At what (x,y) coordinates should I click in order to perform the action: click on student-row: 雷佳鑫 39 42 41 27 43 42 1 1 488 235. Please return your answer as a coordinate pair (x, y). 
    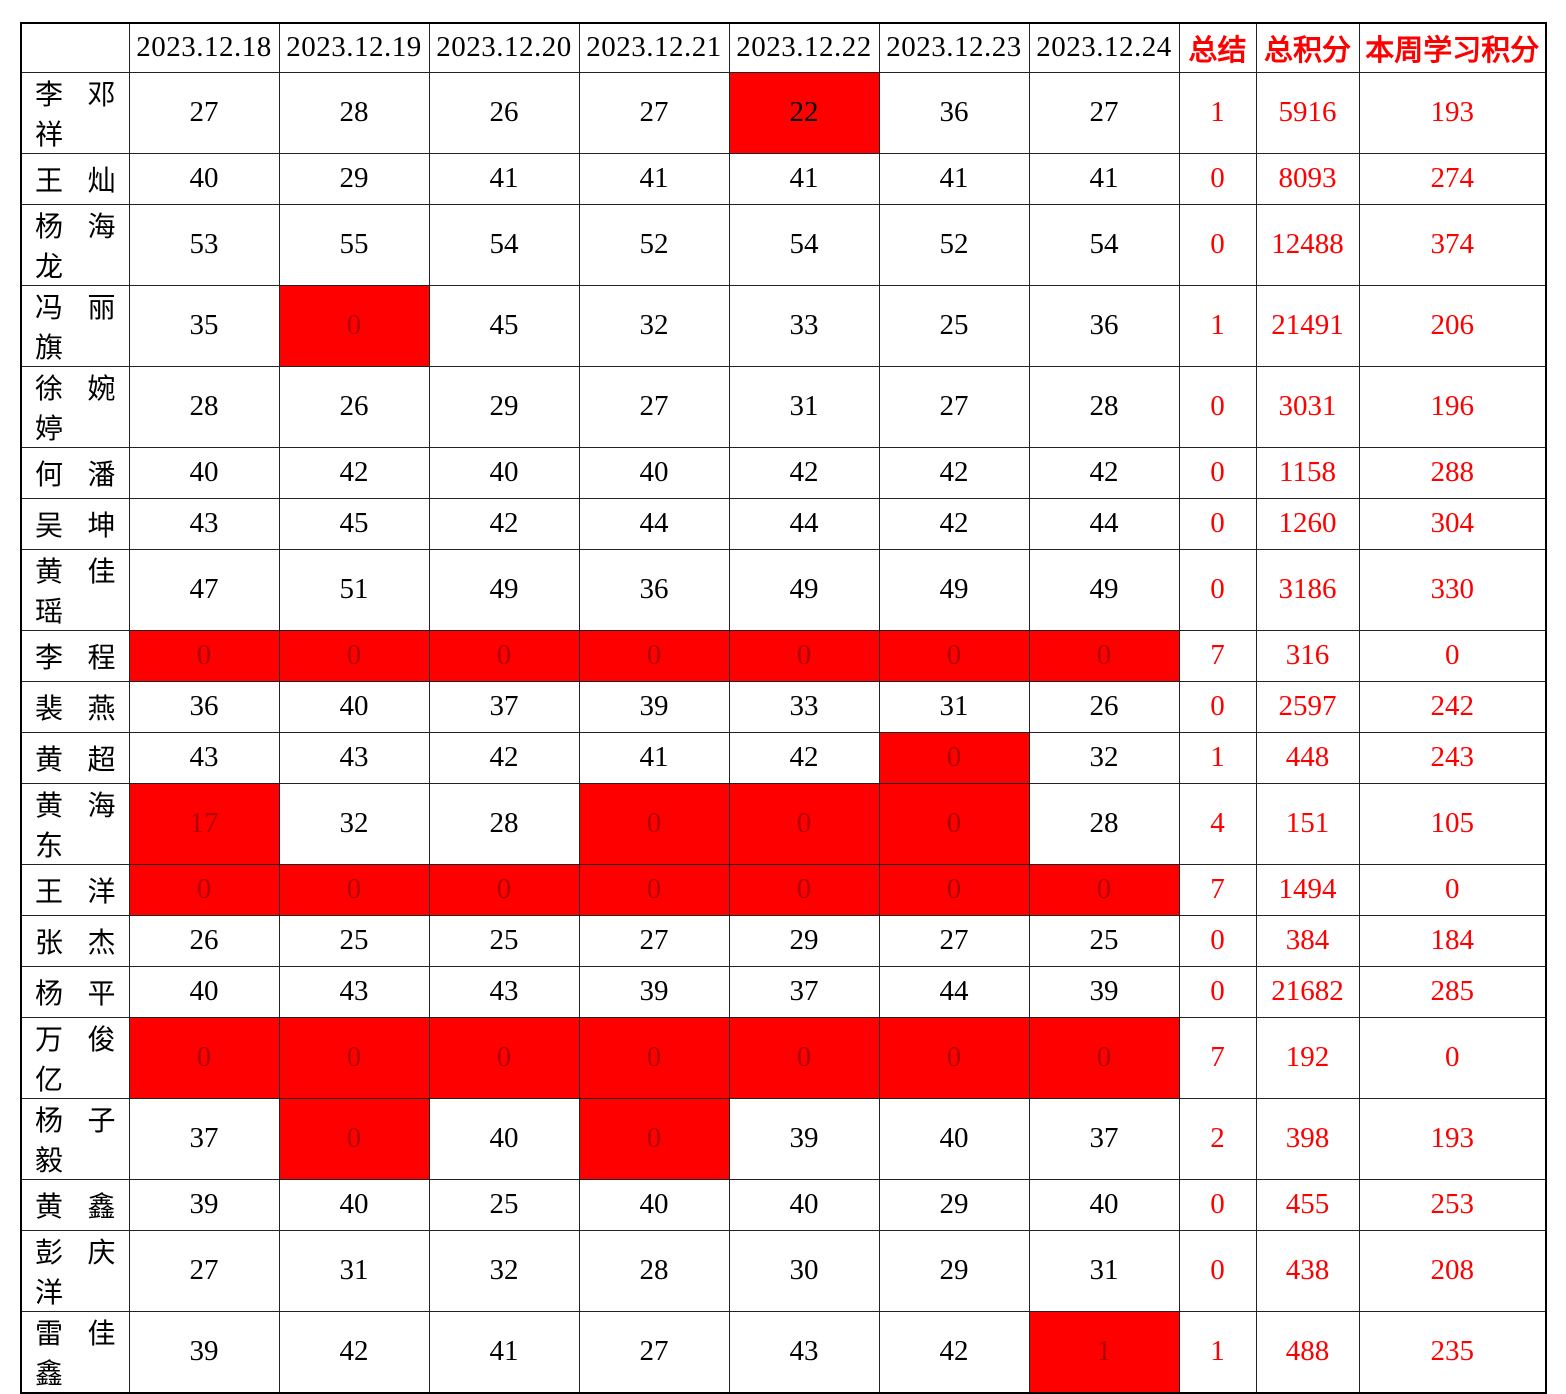
    Looking at the image, I should click on (783, 1351).